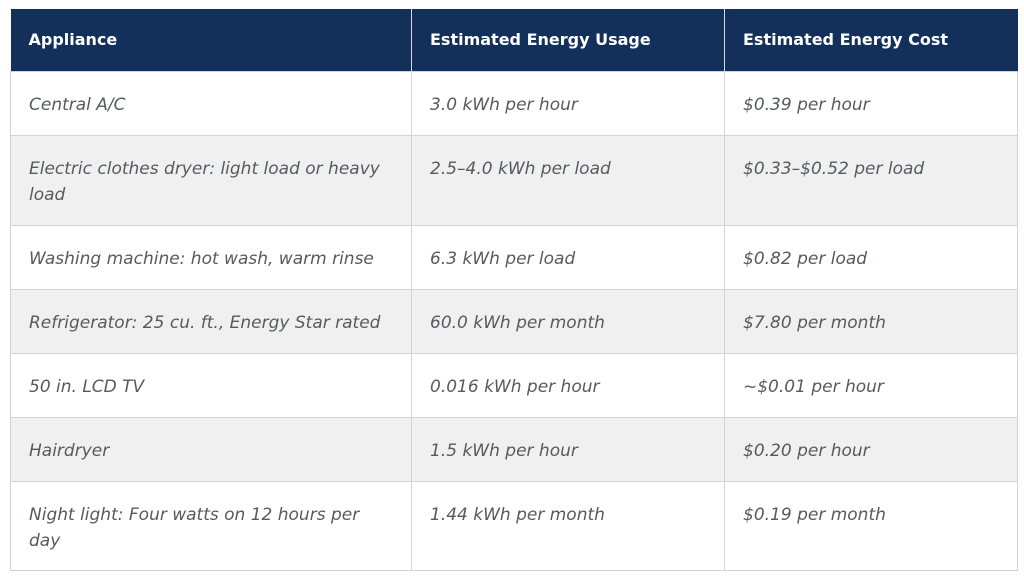 The image size is (1024, 580). What do you see at coordinates (568, 385) in the screenshot?
I see `cell-usage: 0.016 kWh per hour` at bounding box center [568, 385].